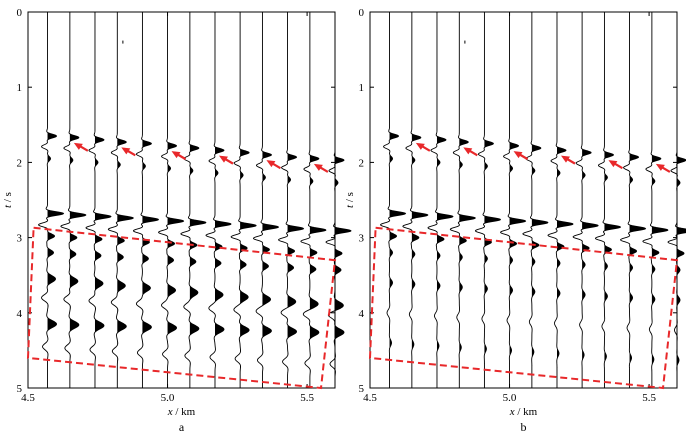 The width and height of the screenshot is (686, 437). What do you see at coordinates (524, 427) in the screenshot?
I see `panel-letter: b` at bounding box center [524, 427].